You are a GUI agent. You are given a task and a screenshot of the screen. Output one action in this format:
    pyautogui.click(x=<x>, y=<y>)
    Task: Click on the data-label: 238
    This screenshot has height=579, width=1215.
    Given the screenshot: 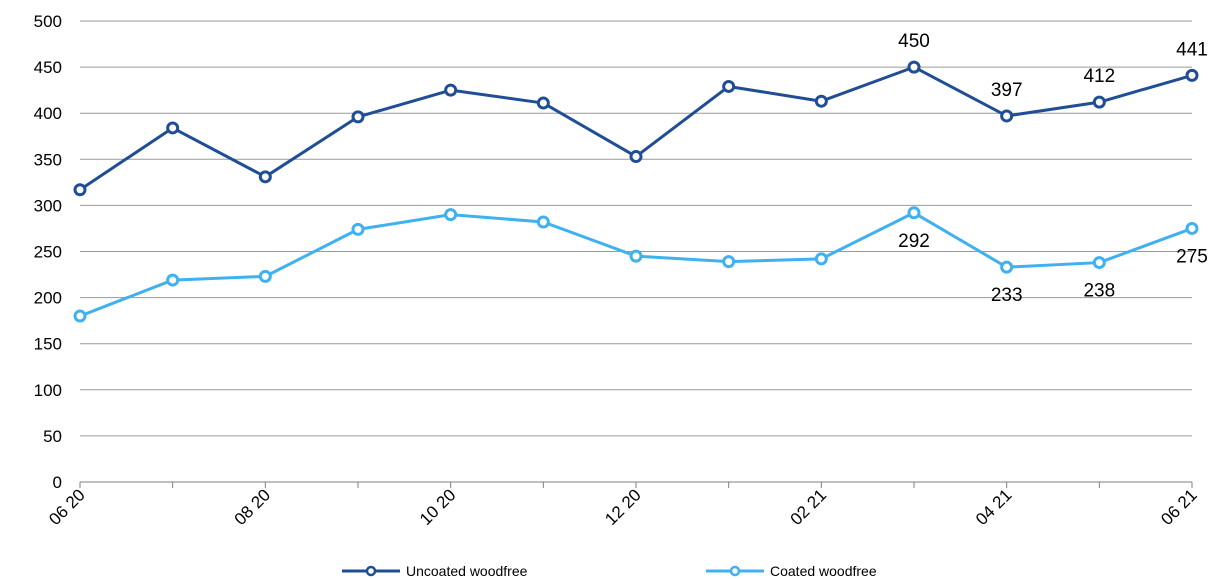 What is the action you would take?
    pyautogui.click(x=1099, y=291)
    